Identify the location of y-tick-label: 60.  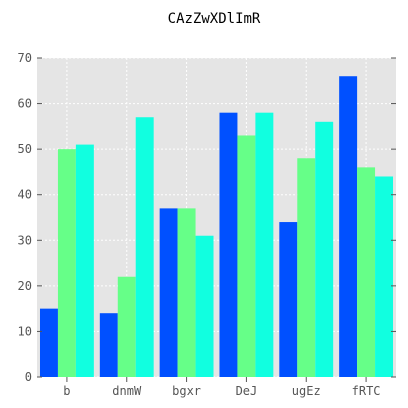
(25, 104).